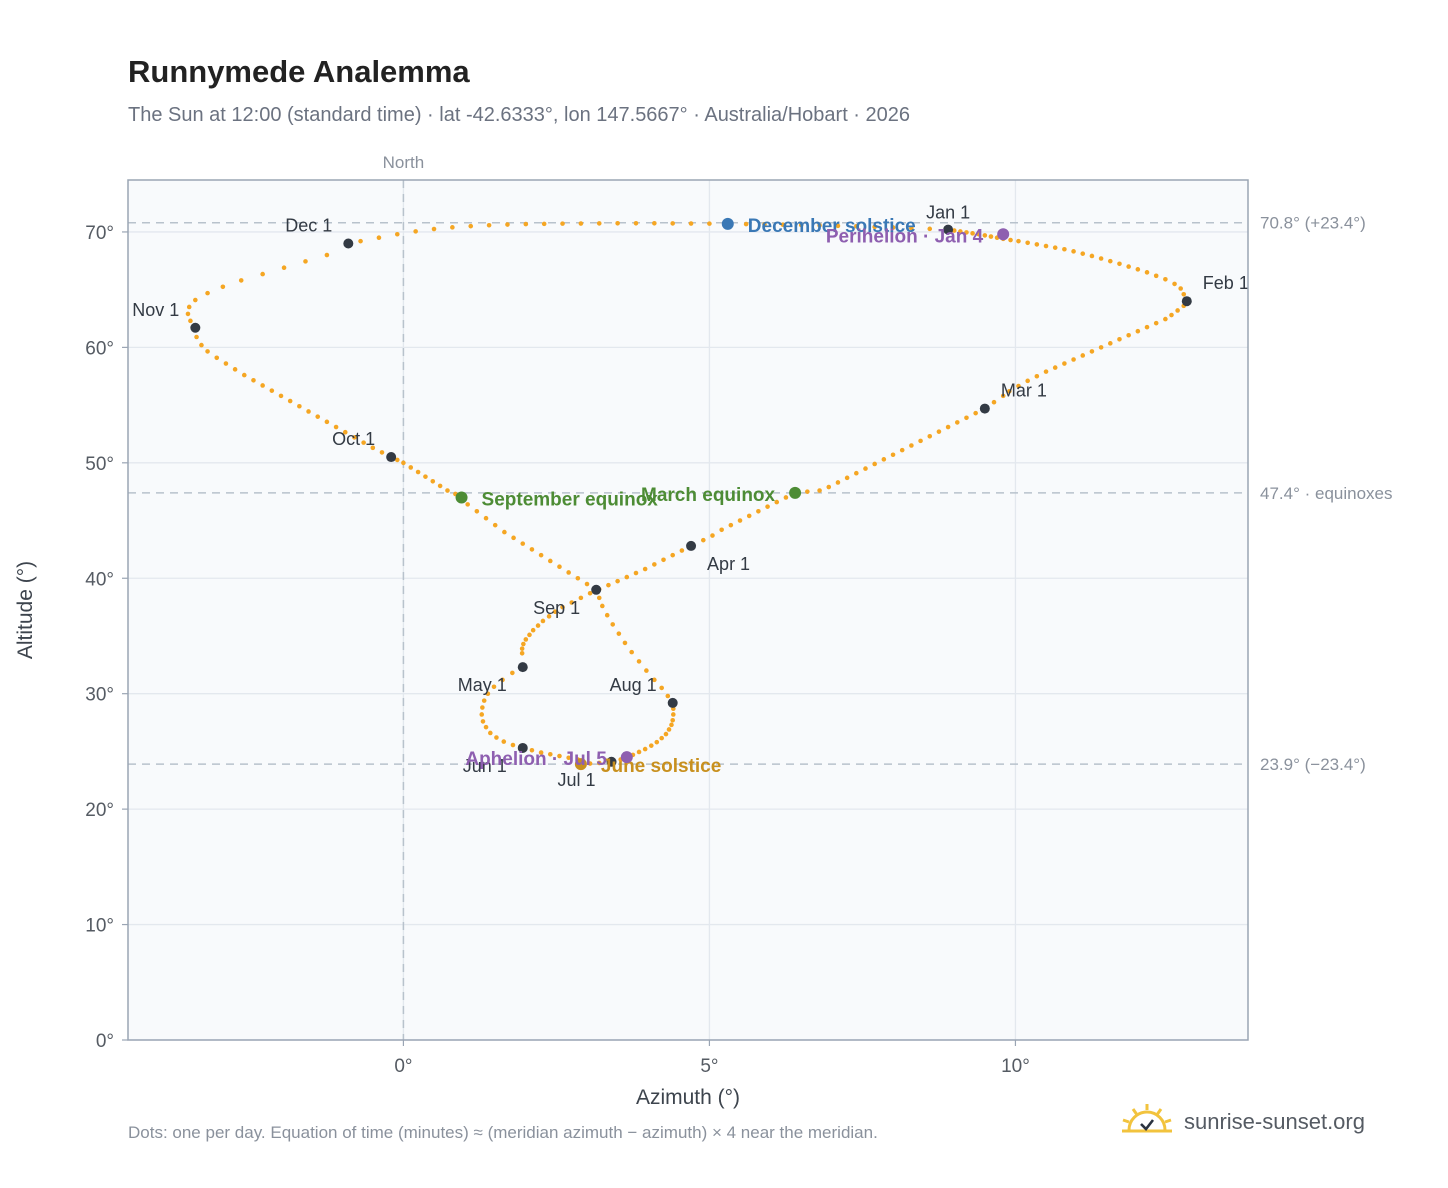  Describe the element at coordinates (688, 1097) in the screenshot. I see `x-axis-label: Azimuth (°)` at that location.